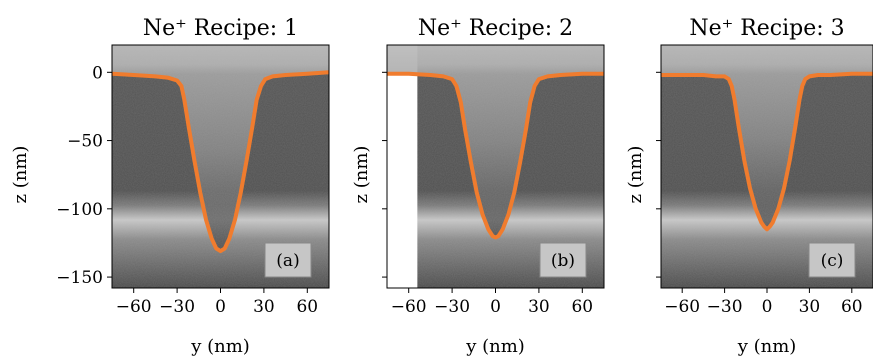 Image resolution: width=873 pixels, height=356 pixels. Describe the element at coordinates (85, 142) in the screenshot. I see `y-tick-label: −50` at that location.